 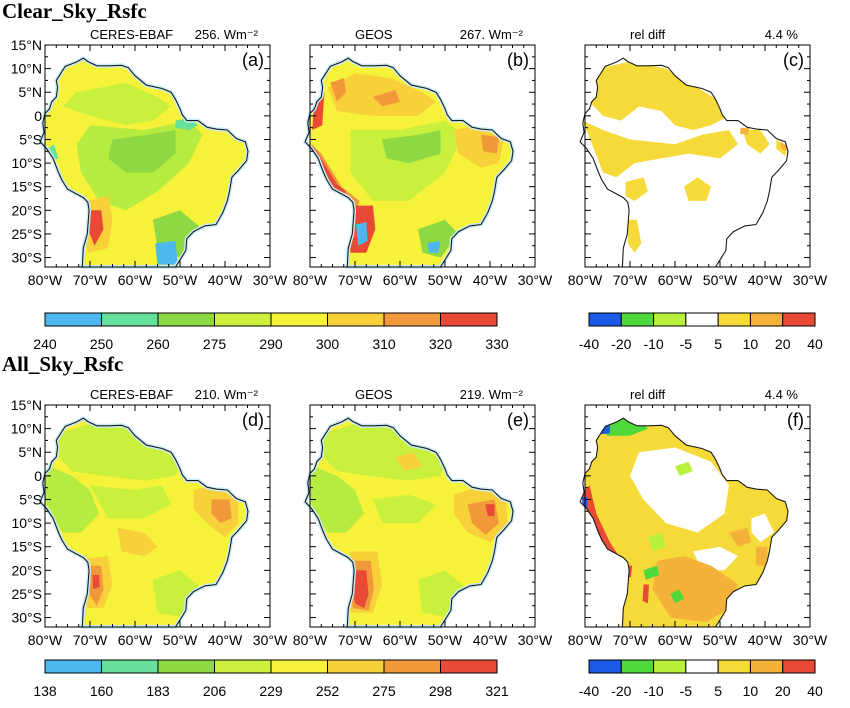 What do you see at coordinates (45, 691) in the screenshot?
I see `colorbar-tick-label: 138` at bounding box center [45, 691].